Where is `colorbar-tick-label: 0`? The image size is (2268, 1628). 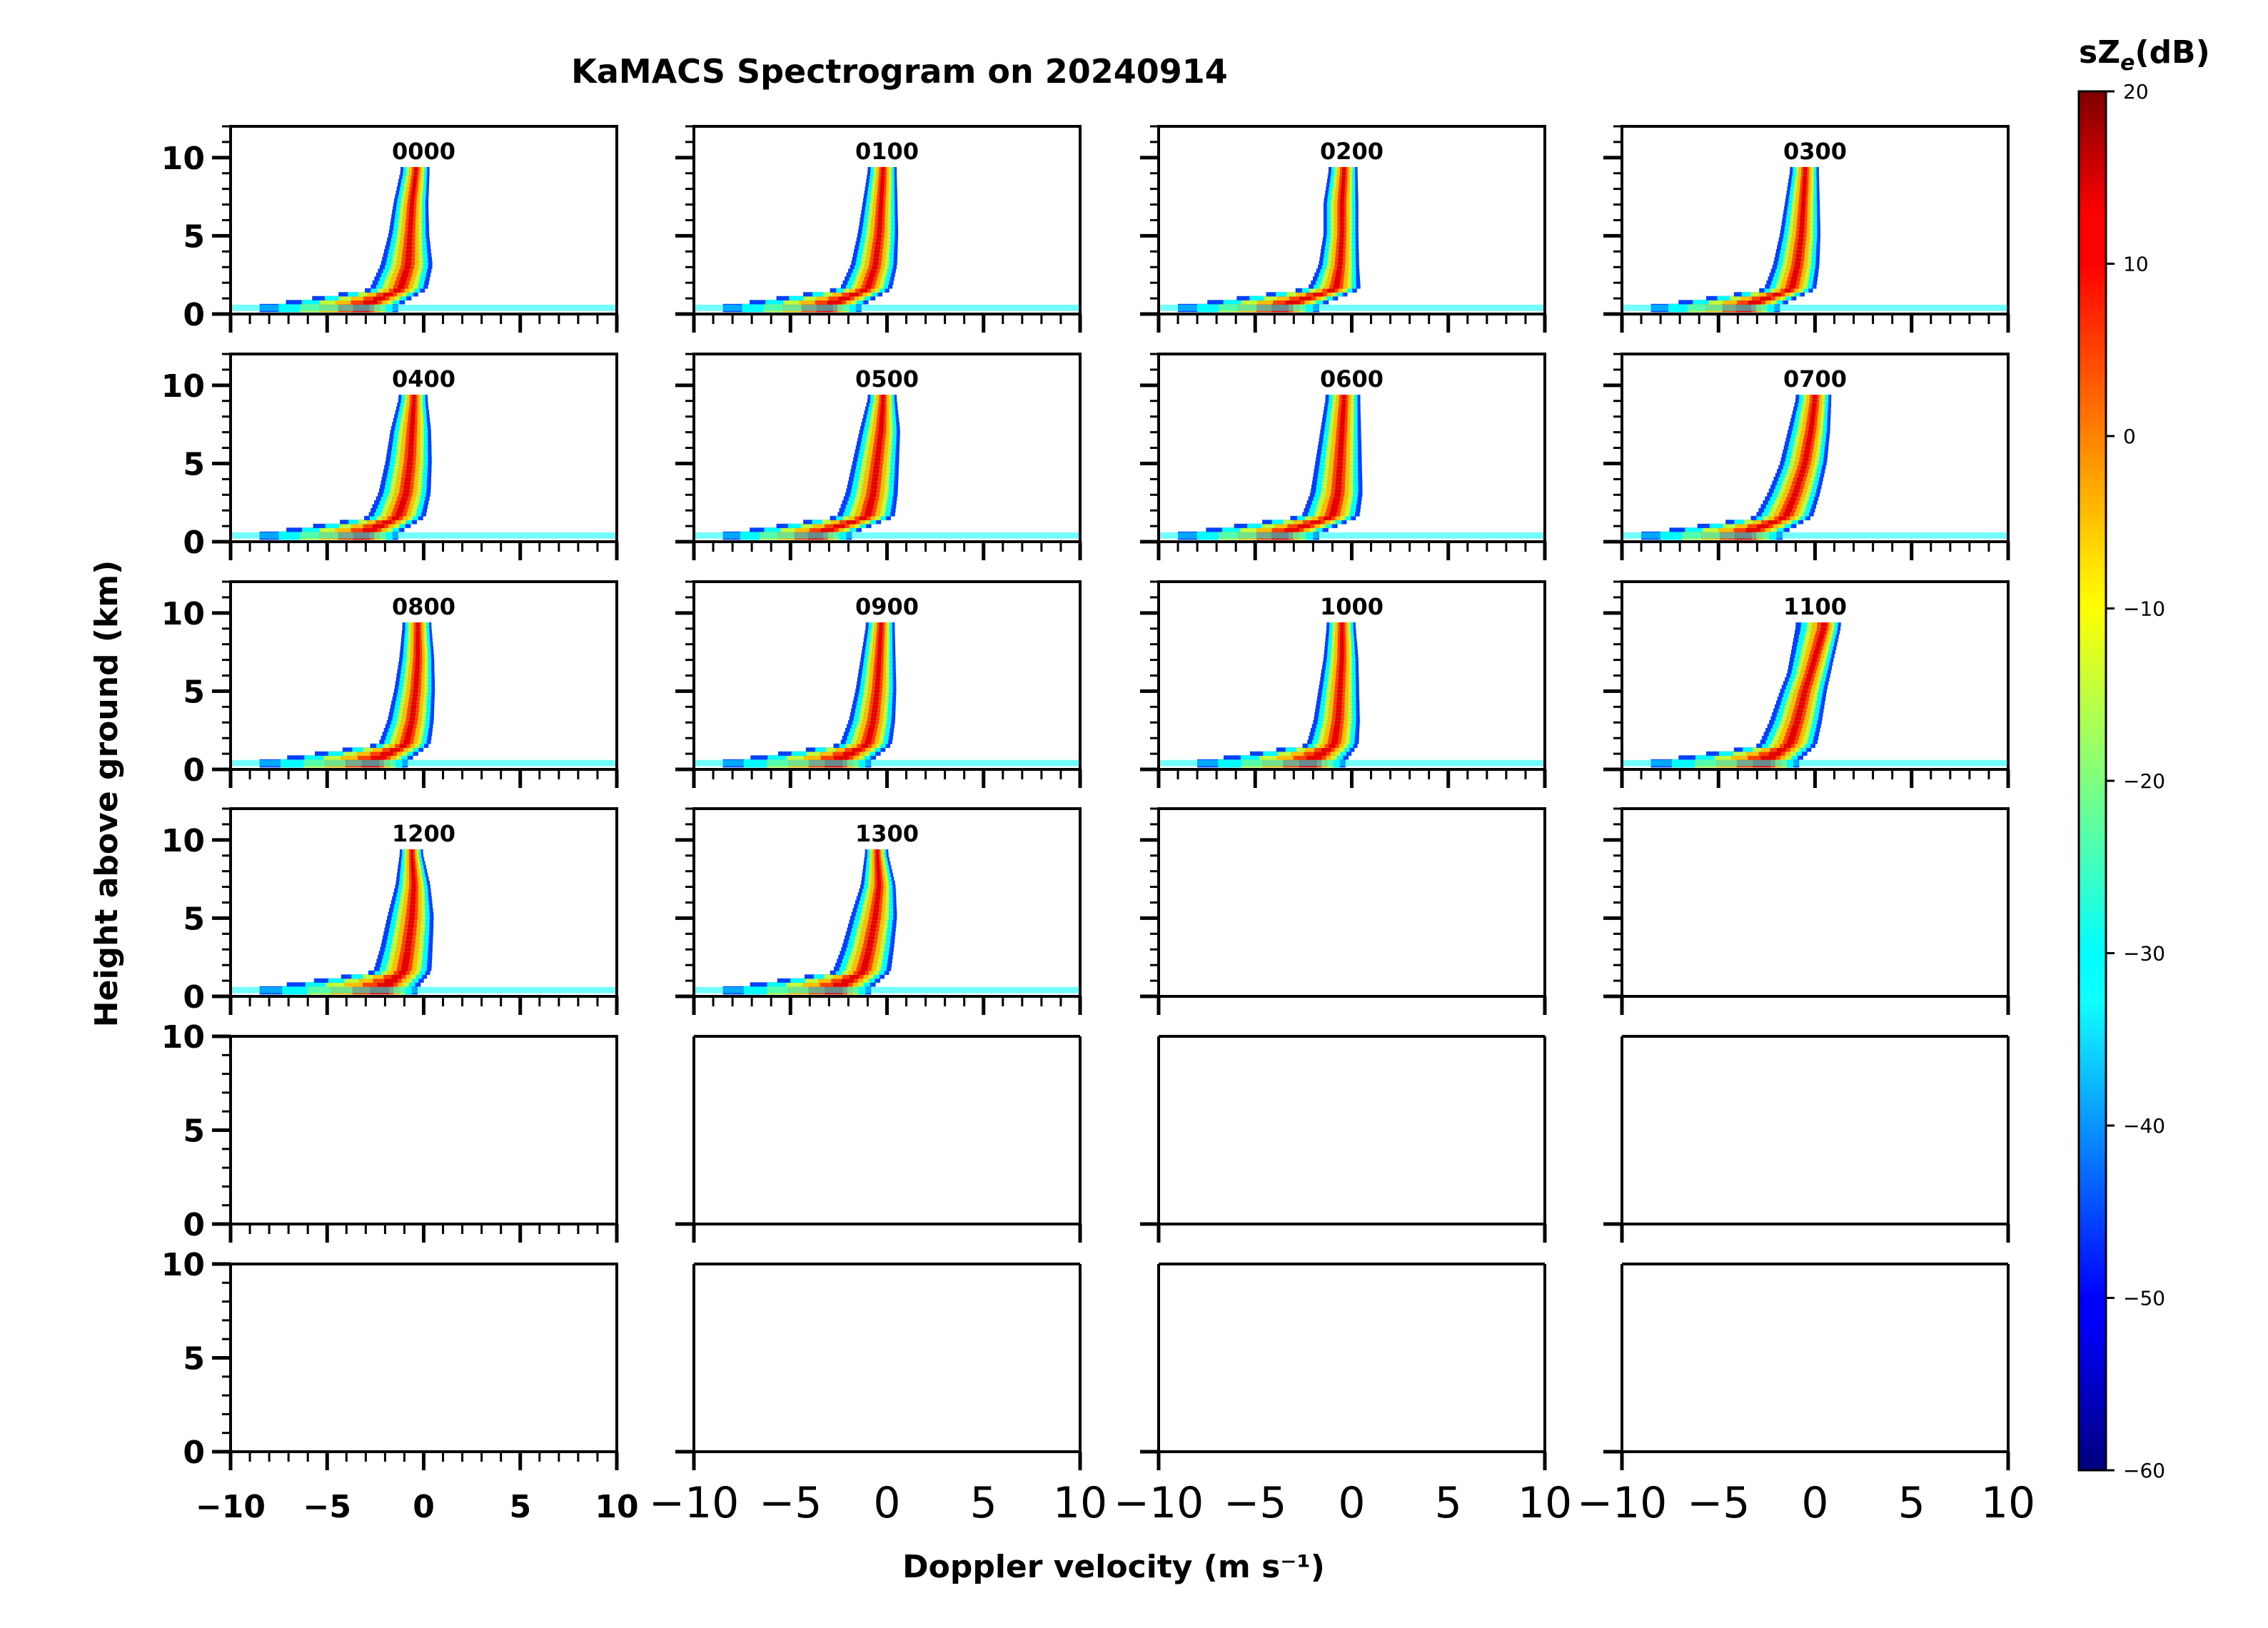
colorbar-tick-label: 0 is located at coordinates (2129, 436).